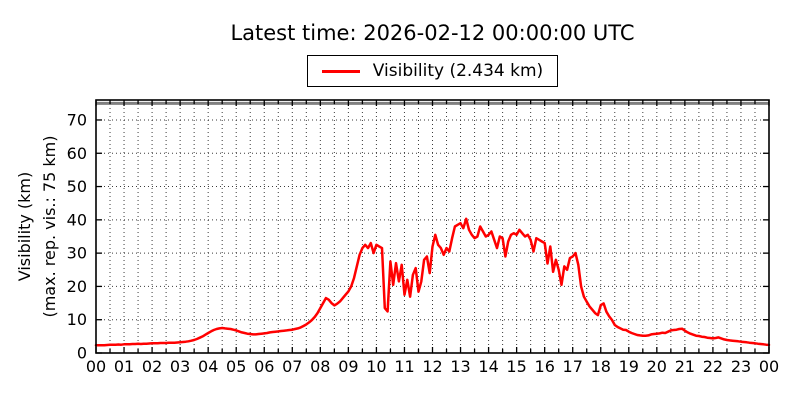  Describe the element at coordinates (82, 353) in the screenshot. I see `y-tick-label: 0` at that location.